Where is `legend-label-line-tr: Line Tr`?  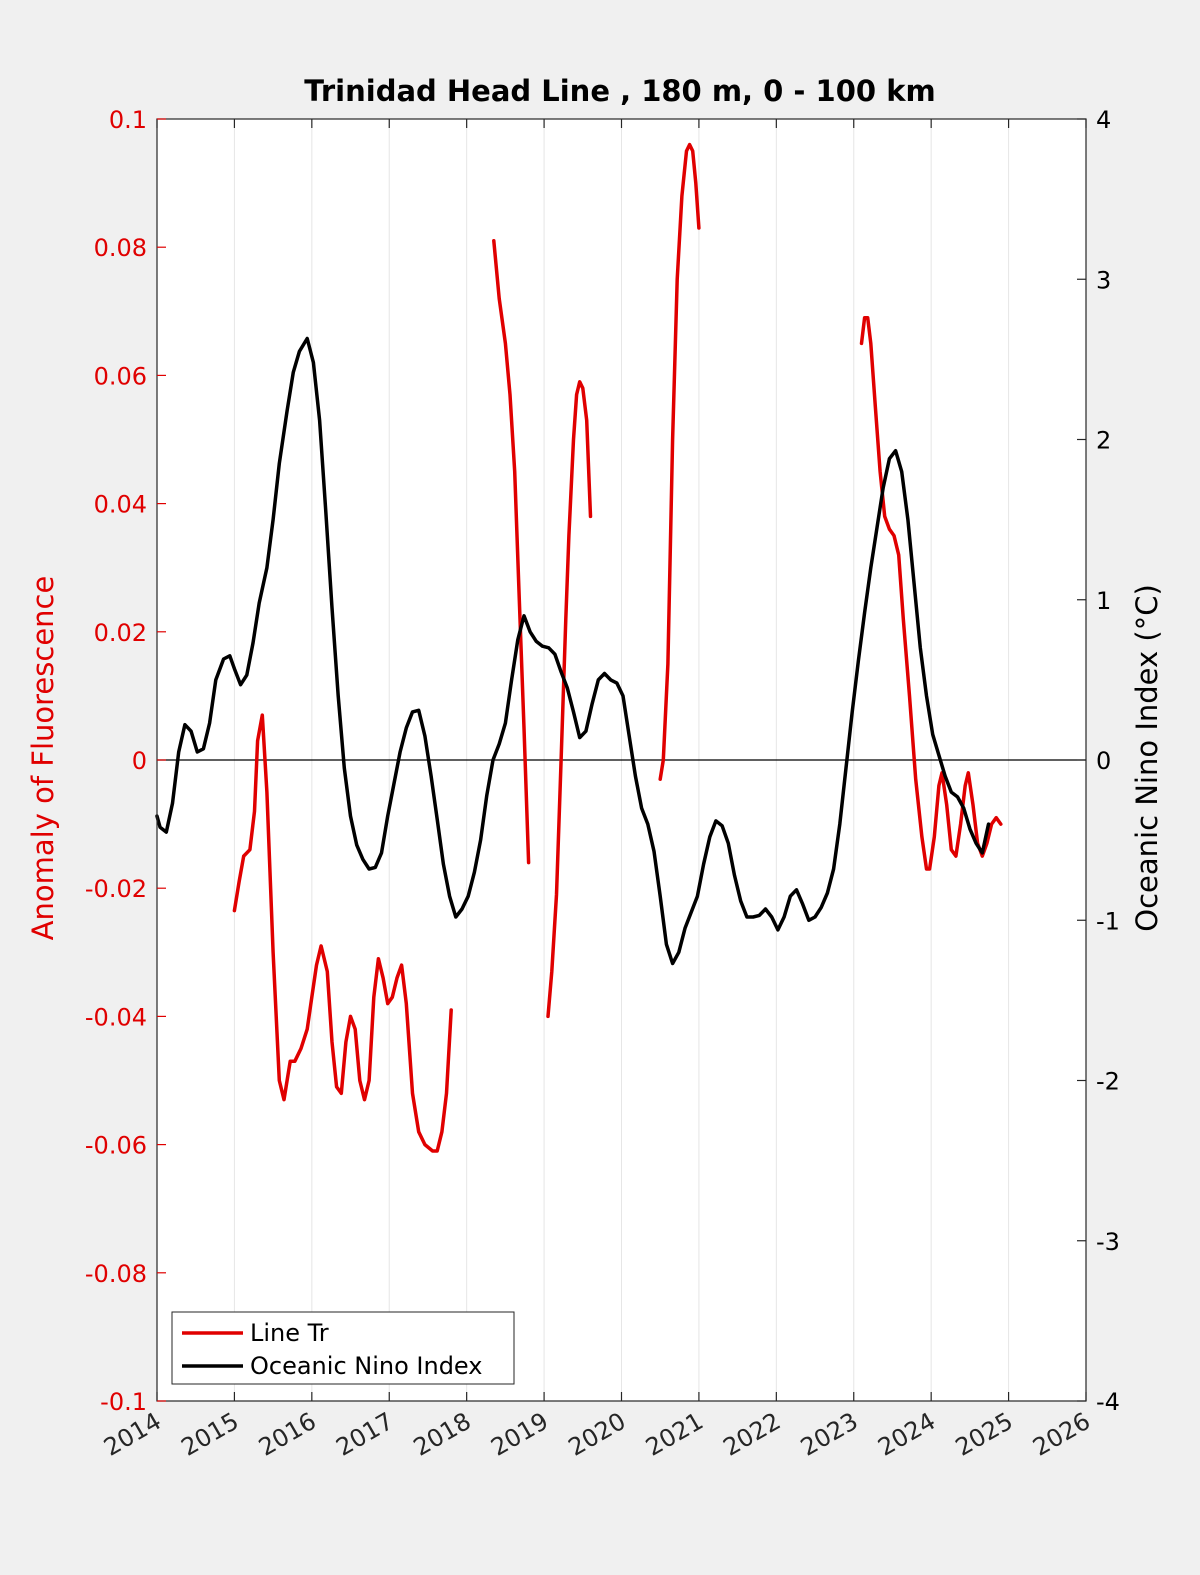 legend-label-line-tr: Line Tr is located at coordinates (289, 1333).